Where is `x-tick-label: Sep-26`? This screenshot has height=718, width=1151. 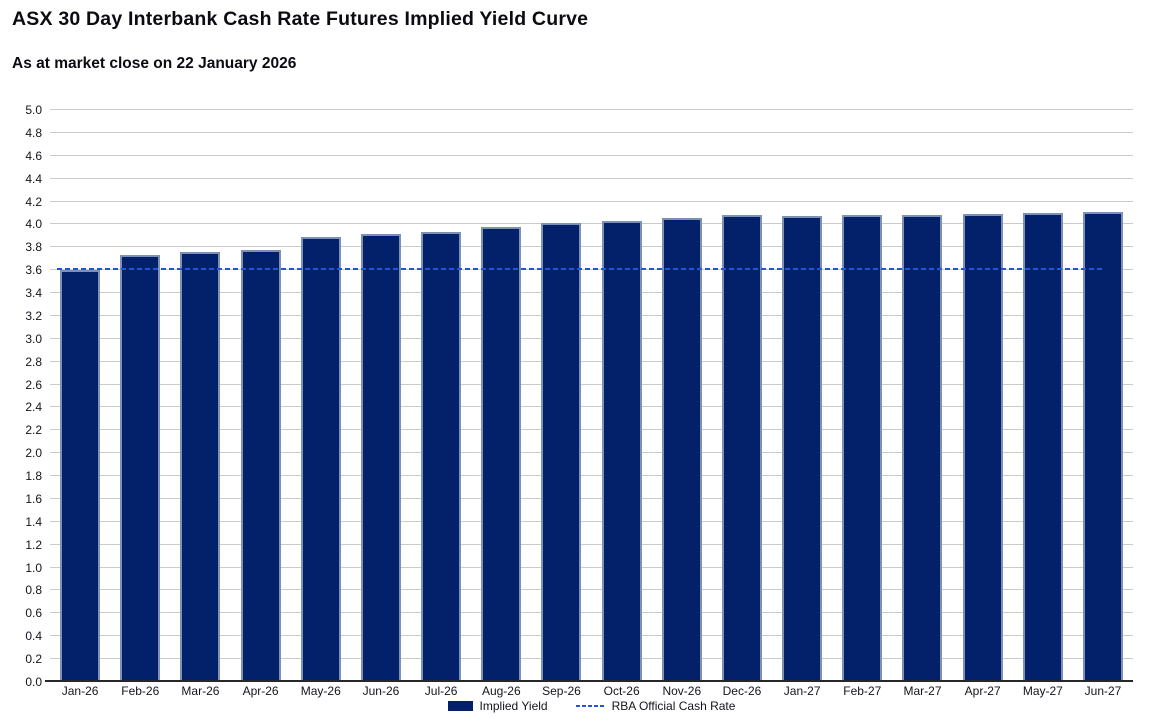 x-tick-label: Sep-26 is located at coordinates (561, 691).